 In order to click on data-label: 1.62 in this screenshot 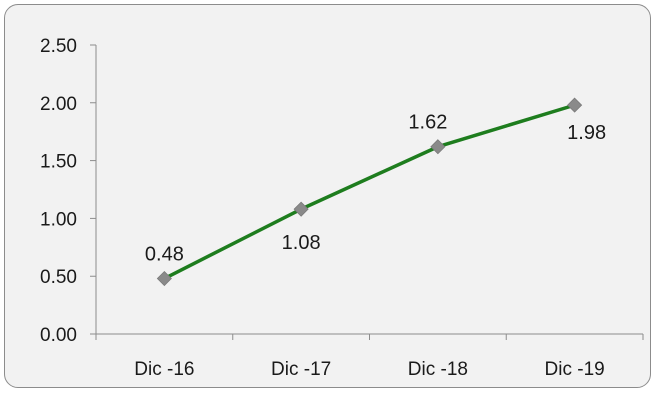, I will do `click(427, 123)`.